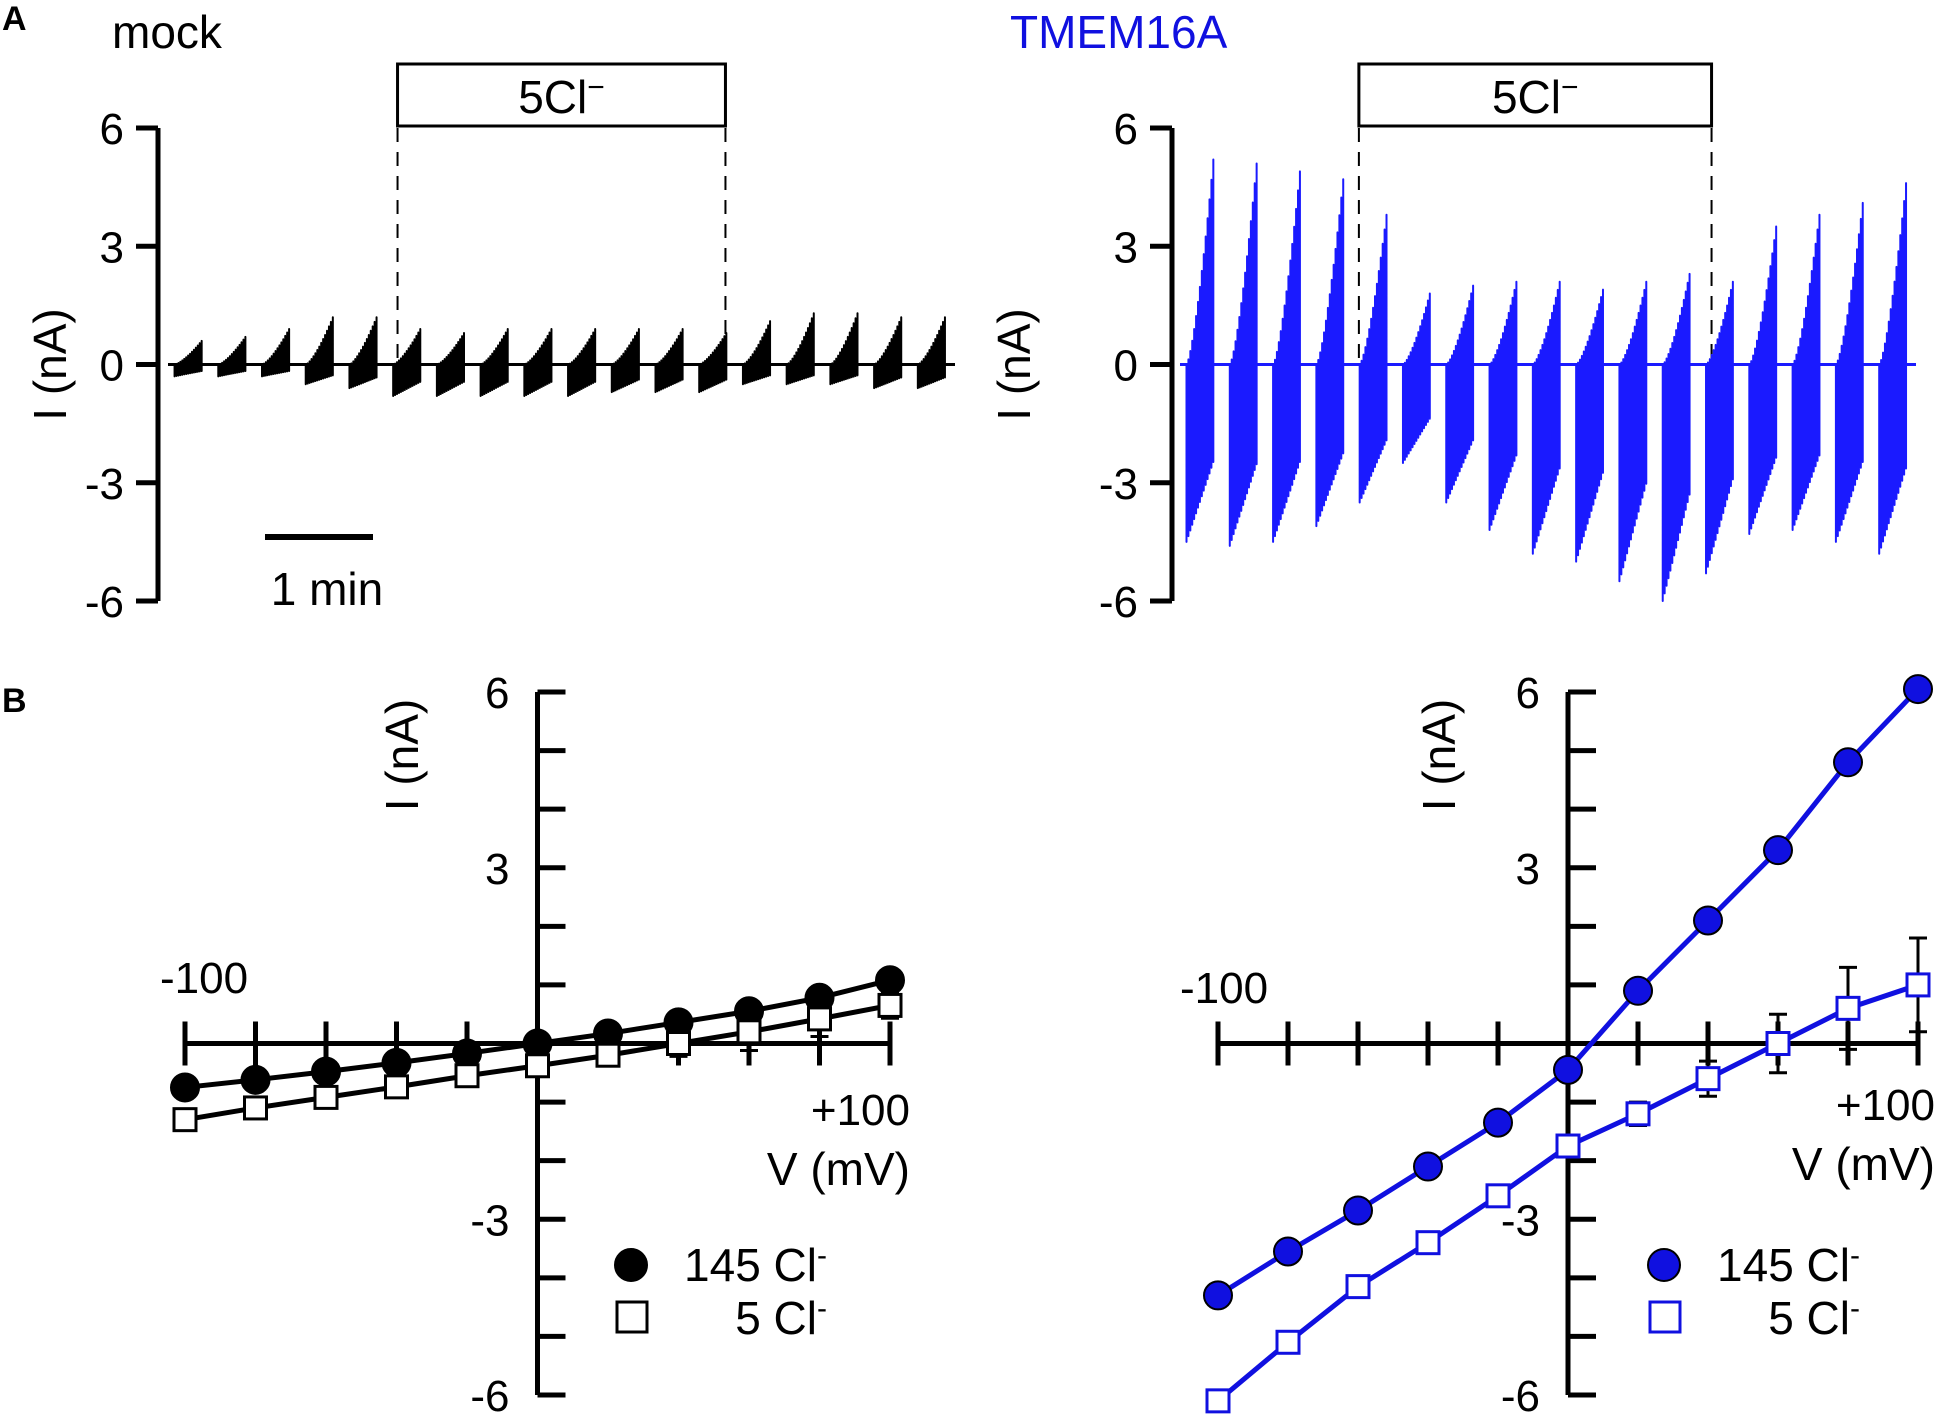 Image resolution: width=1944 pixels, height=1420 pixels. What do you see at coordinates (14, 701) in the screenshot?
I see `panel-letter-b: B` at bounding box center [14, 701].